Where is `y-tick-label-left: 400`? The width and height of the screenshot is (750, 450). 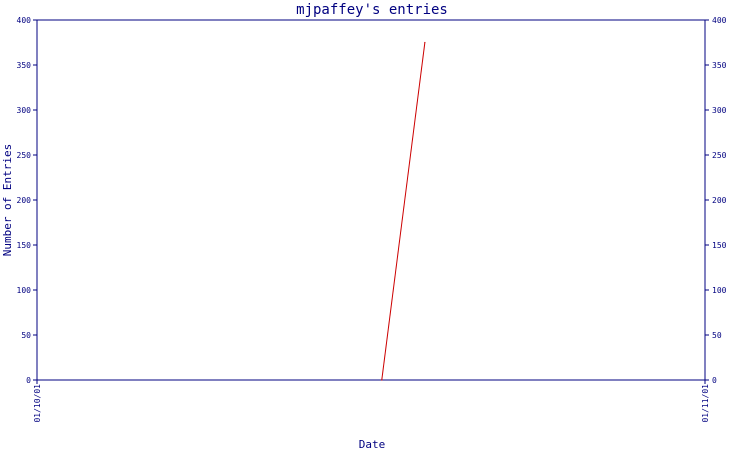 y-tick-label-left: 400 is located at coordinates (24, 20).